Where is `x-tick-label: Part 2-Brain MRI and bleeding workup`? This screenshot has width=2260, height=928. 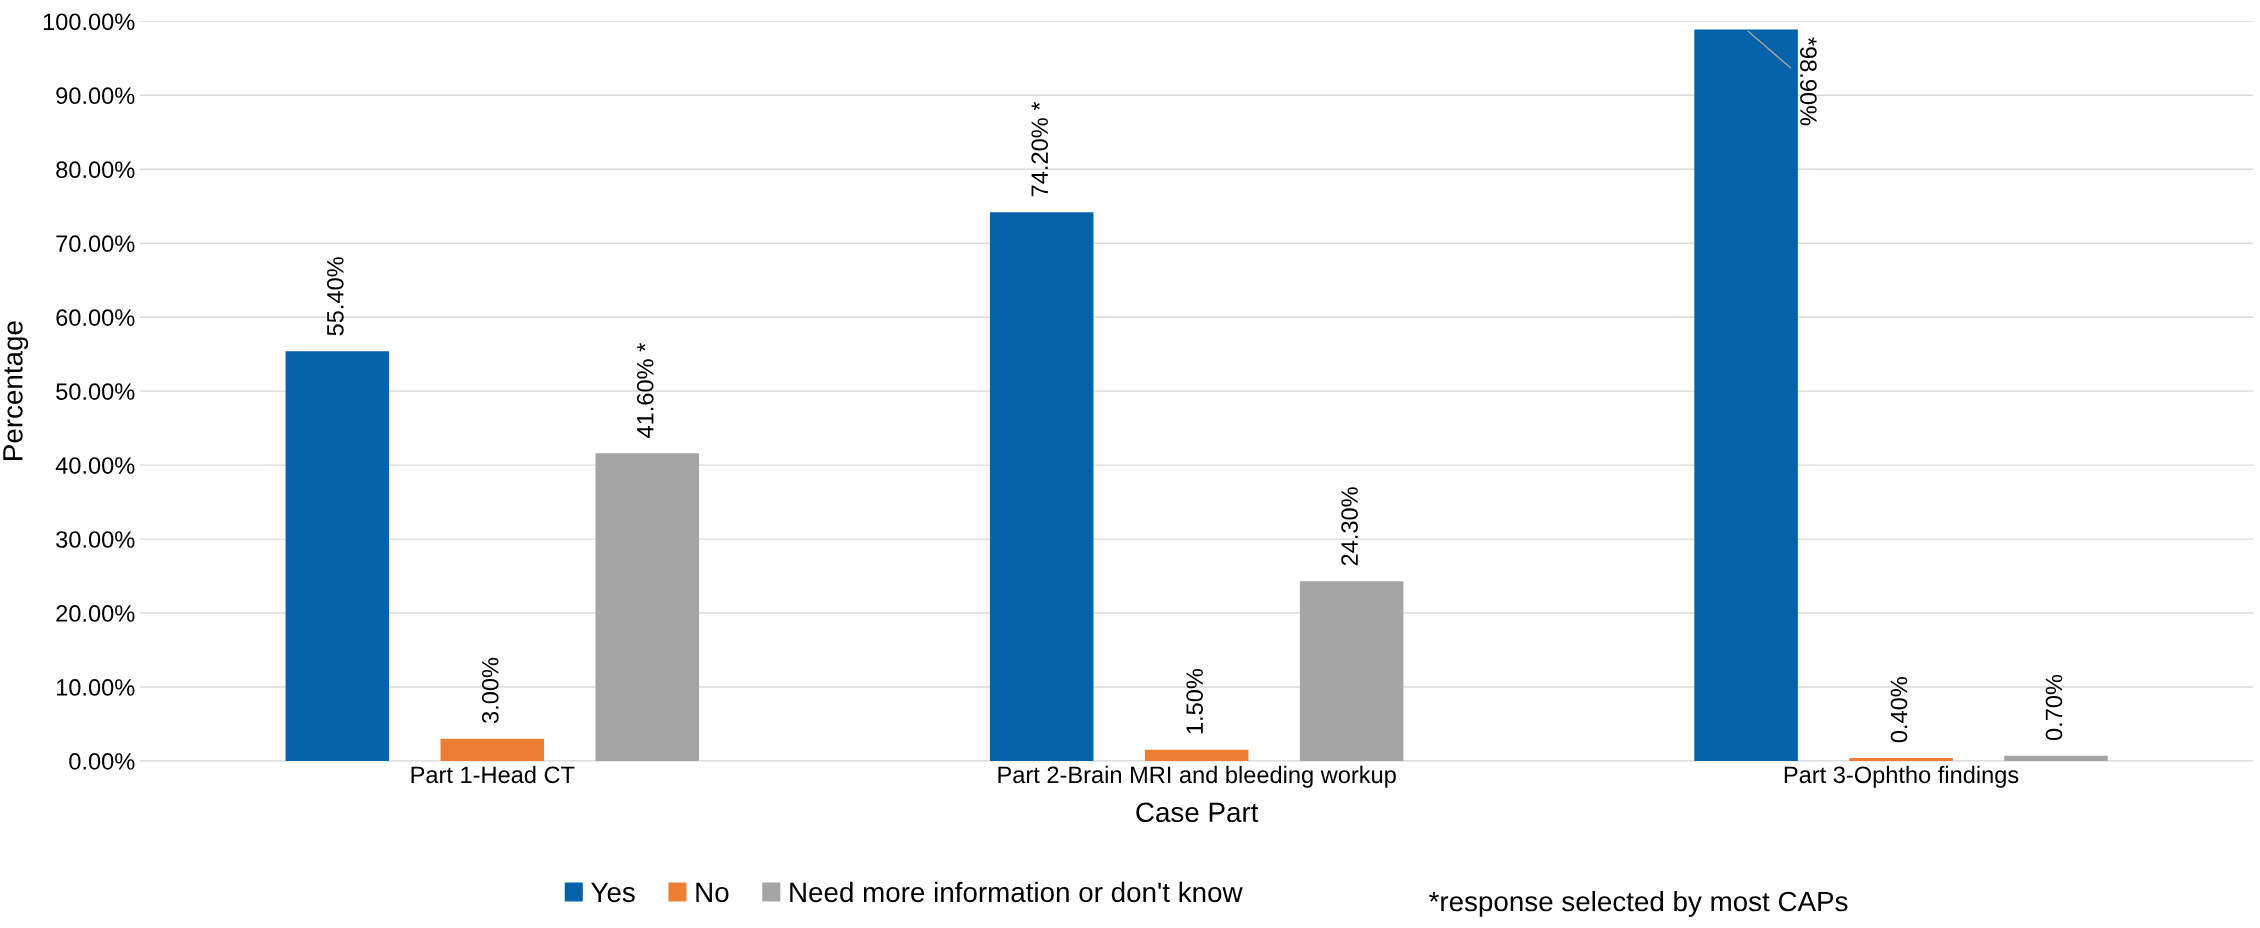
x-tick-label: Part 2-Brain MRI and bleeding workup is located at coordinates (1197, 776).